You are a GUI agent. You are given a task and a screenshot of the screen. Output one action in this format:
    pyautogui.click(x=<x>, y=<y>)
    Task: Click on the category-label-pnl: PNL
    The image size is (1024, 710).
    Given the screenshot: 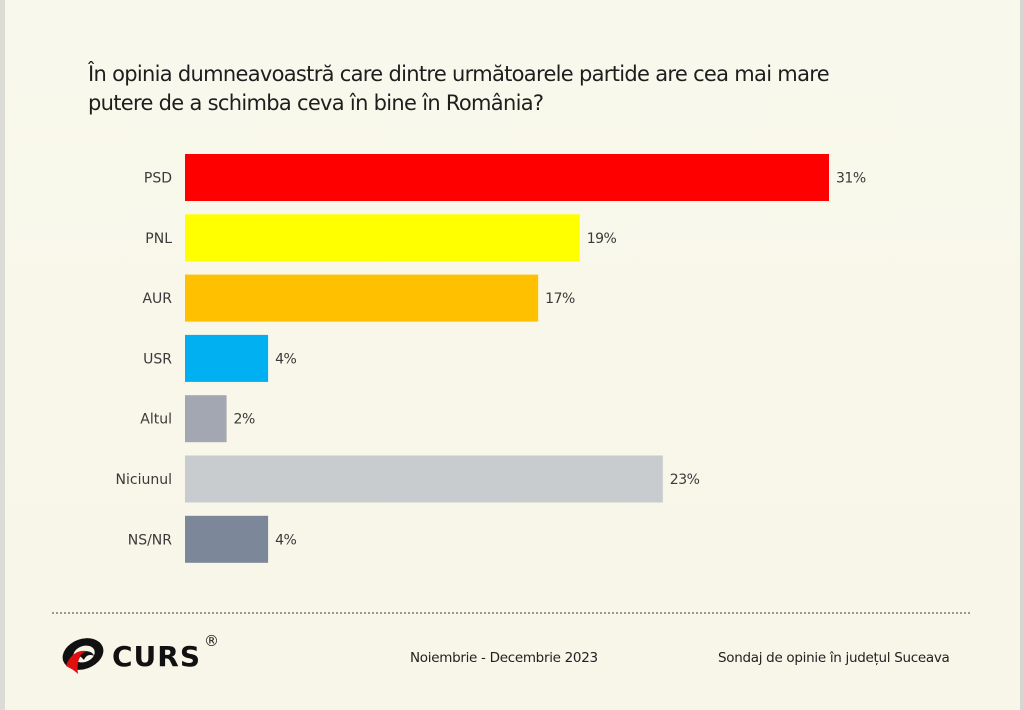 What is the action you would take?
    pyautogui.click(x=158, y=239)
    